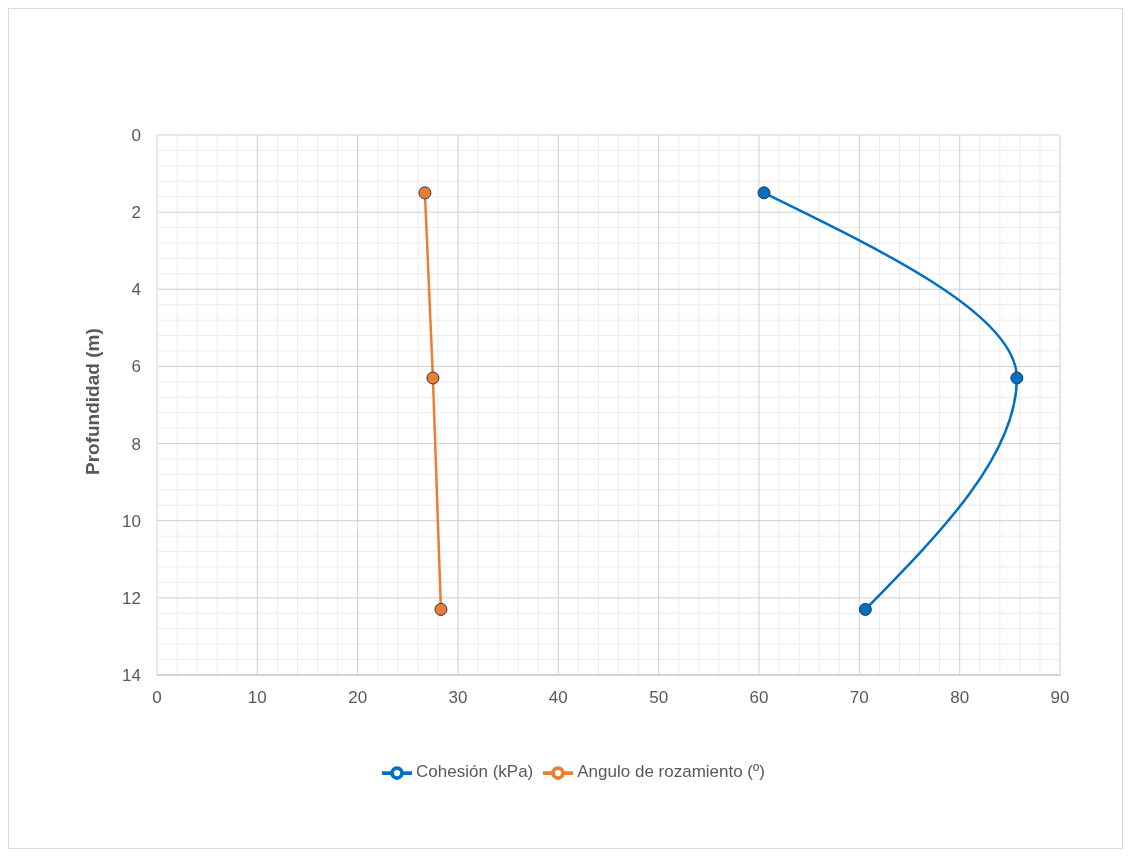  What do you see at coordinates (1060, 698) in the screenshot?
I see `x-tick-label: 90` at bounding box center [1060, 698].